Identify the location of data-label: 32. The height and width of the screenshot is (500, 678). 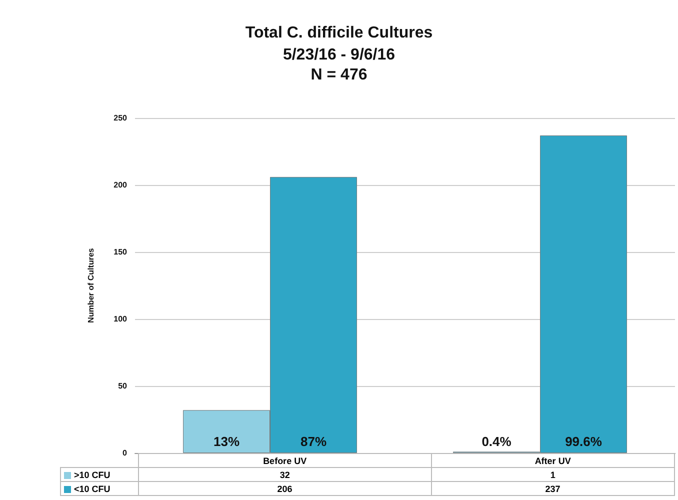
(285, 475).